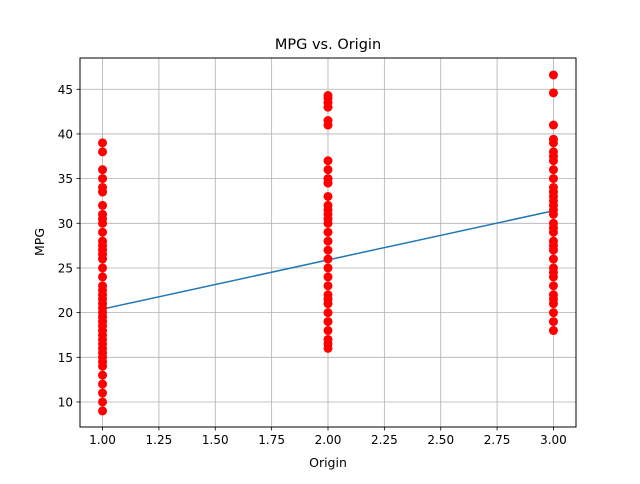  What do you see at coordinates (215, 440) in the screenshot?
I see `x-tick-label: 1.50` at bounding box center [215, 440].